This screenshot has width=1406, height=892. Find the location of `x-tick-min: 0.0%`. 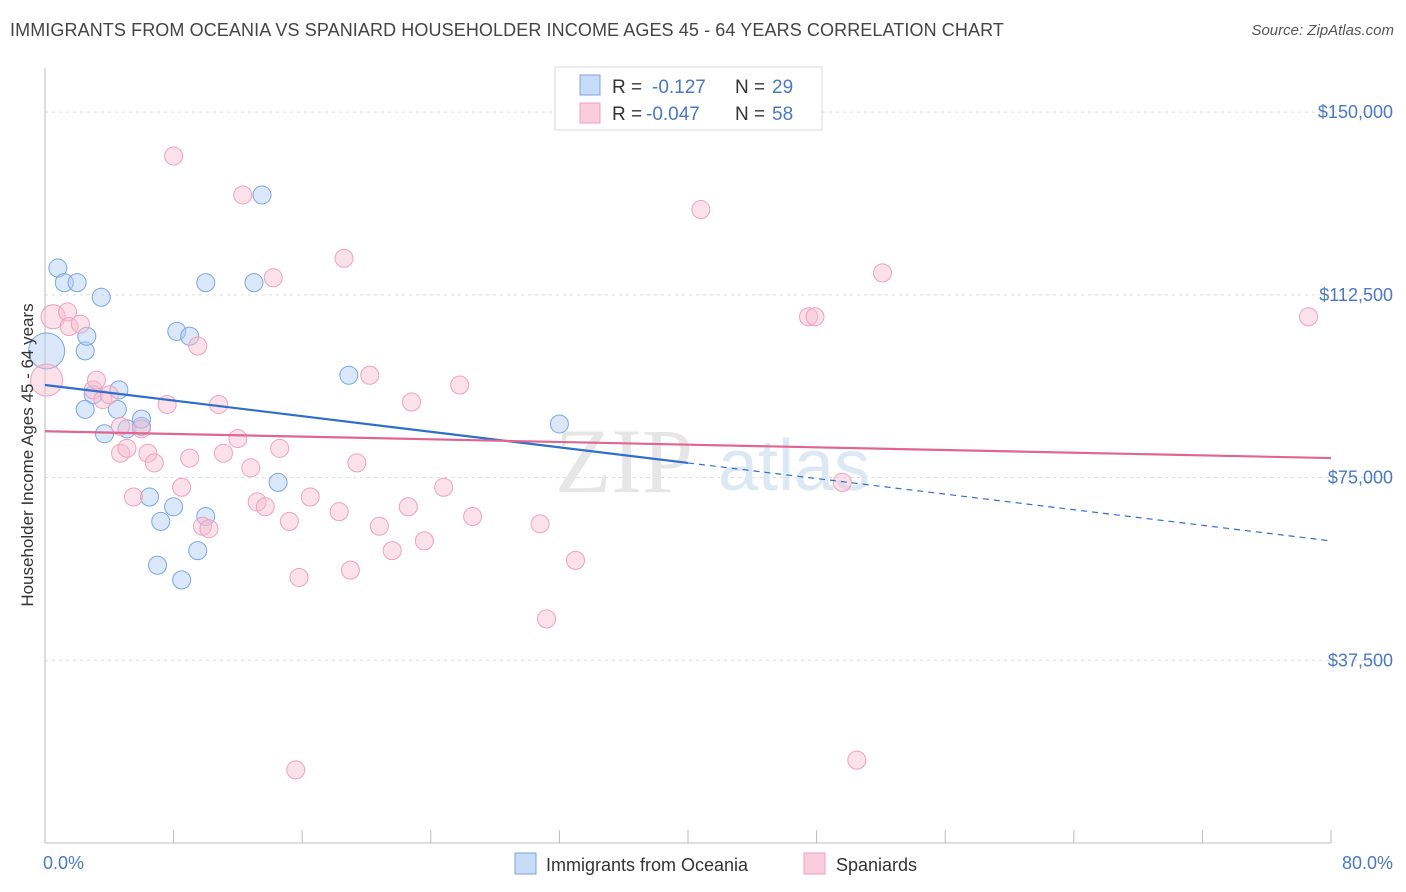

x-tick-min: 0.0% is located at coordinates (63, 863).